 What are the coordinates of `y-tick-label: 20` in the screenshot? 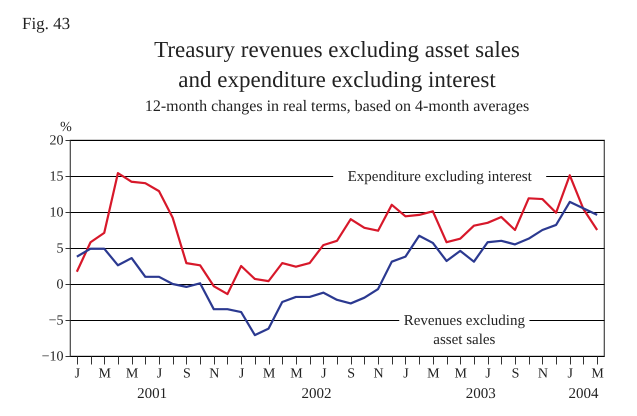 It's located at (57, 141).